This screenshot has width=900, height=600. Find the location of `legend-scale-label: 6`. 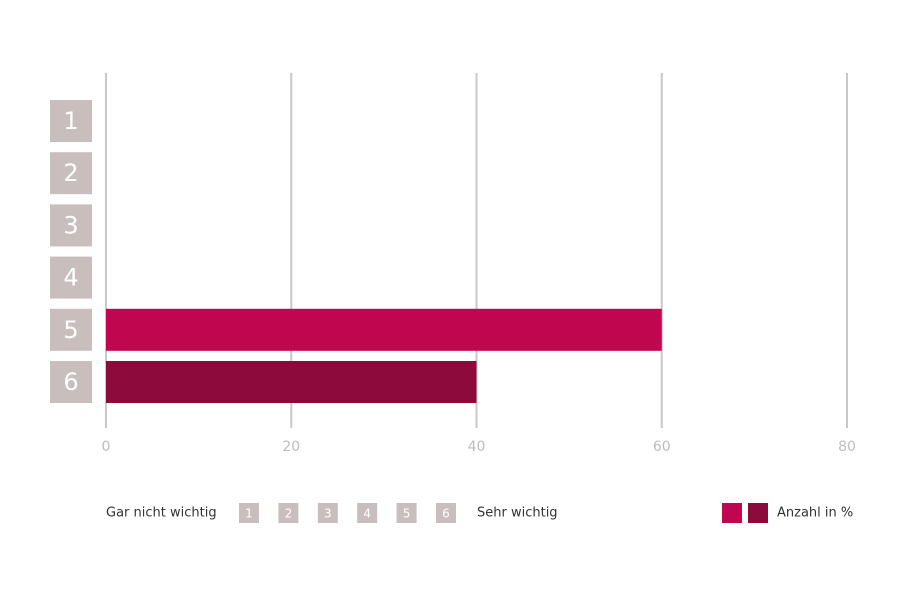

legend-scale-label: 6 is located at coordinates (446, 514).